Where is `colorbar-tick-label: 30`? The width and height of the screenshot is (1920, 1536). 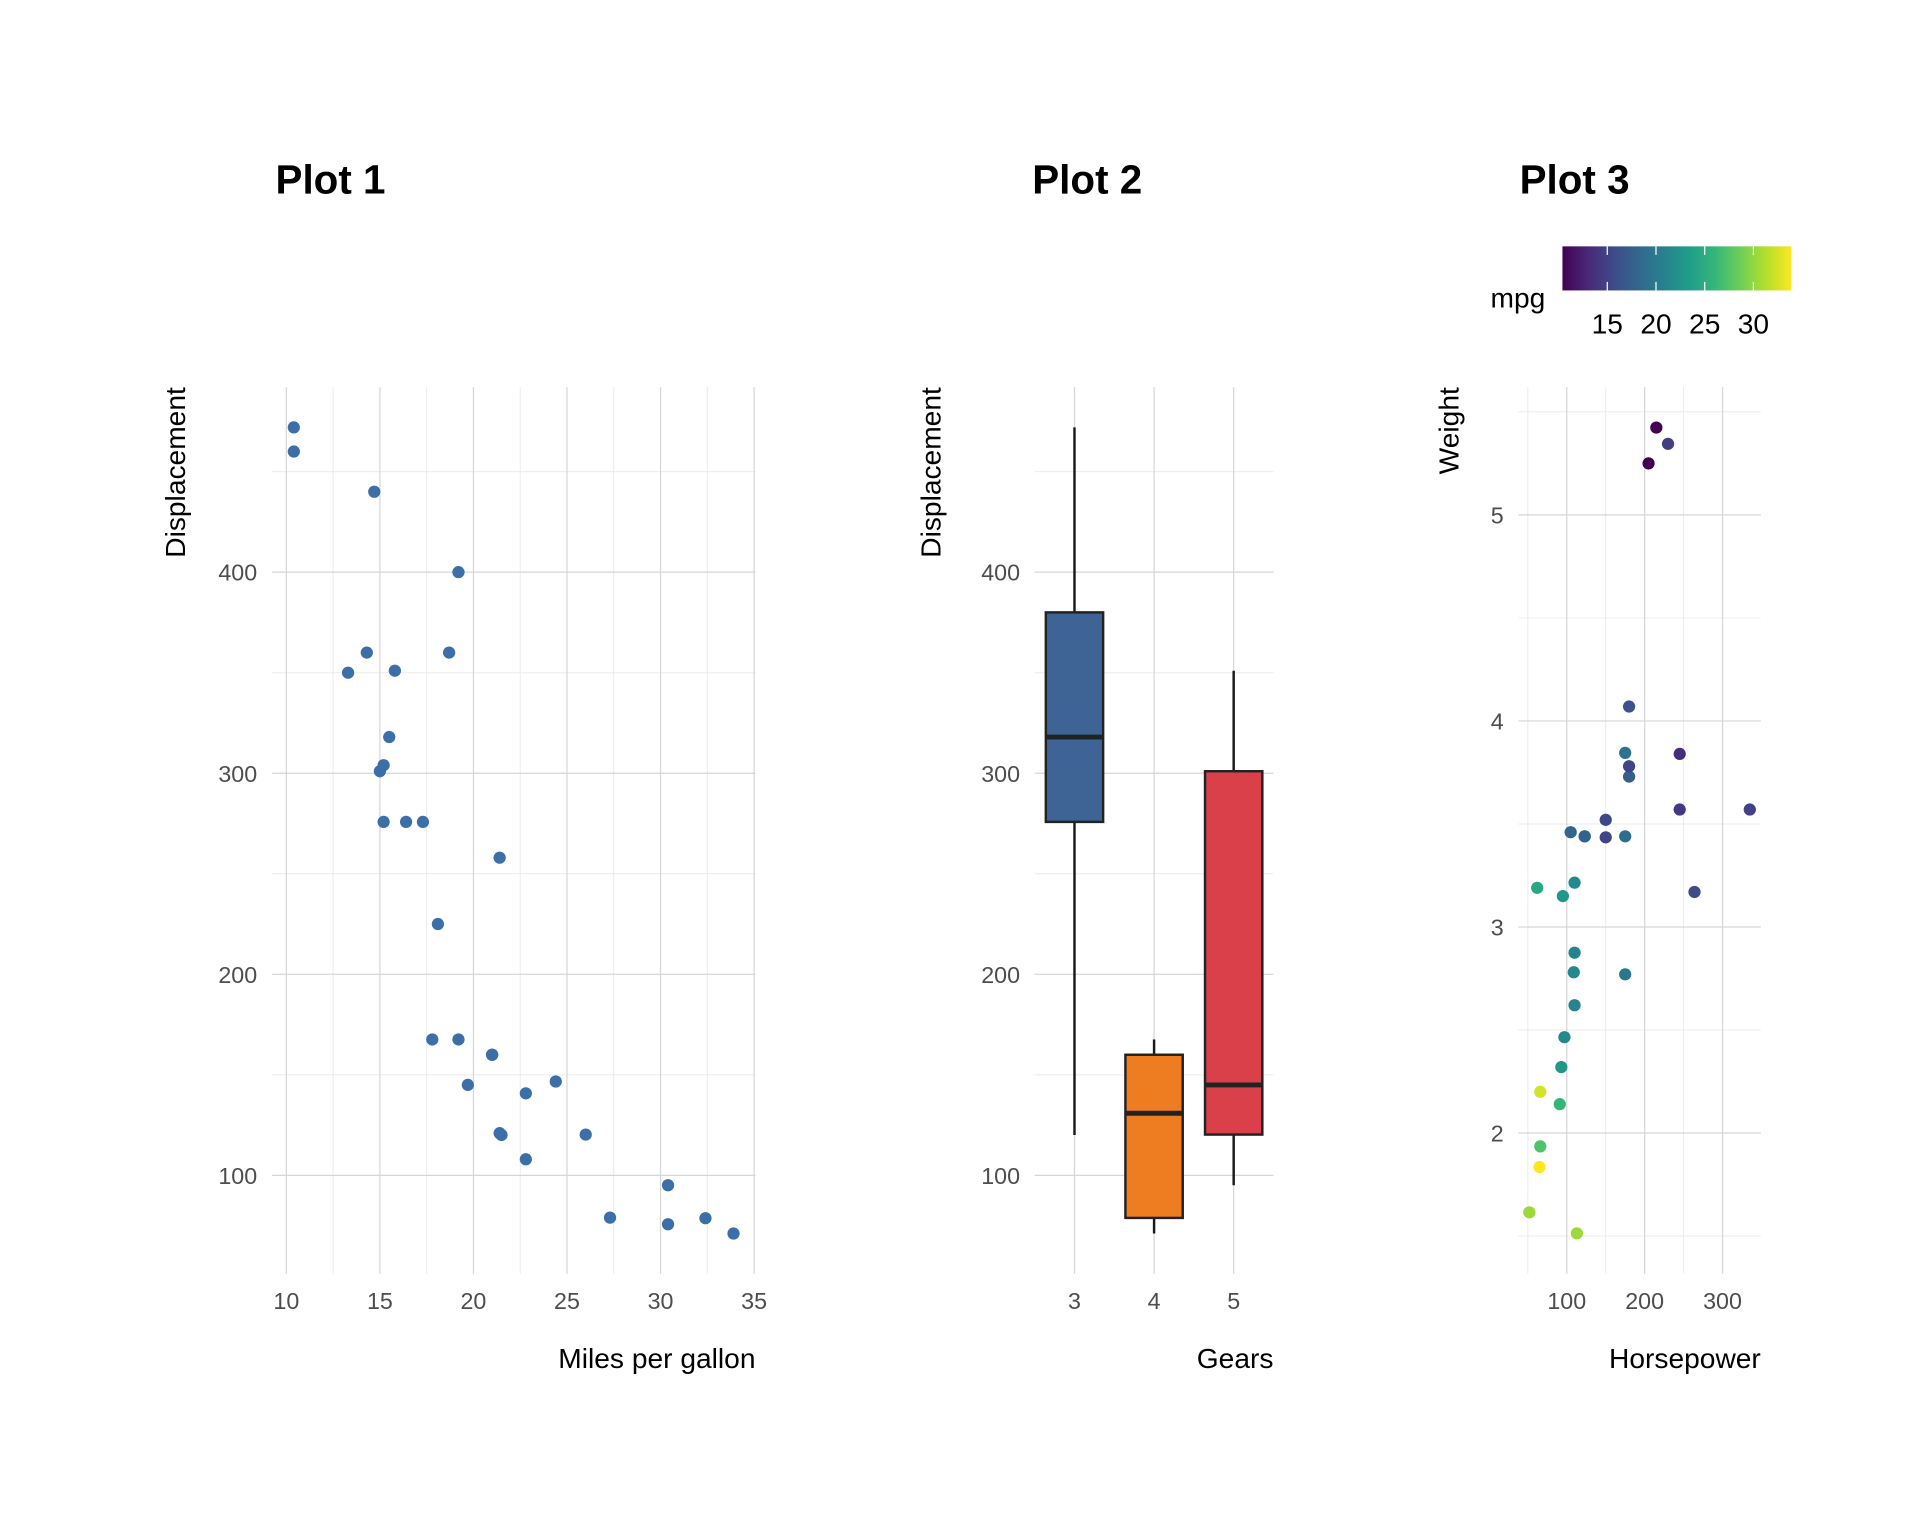 colorbar-tick-label: 30 is located at coordinates (1753, 323).